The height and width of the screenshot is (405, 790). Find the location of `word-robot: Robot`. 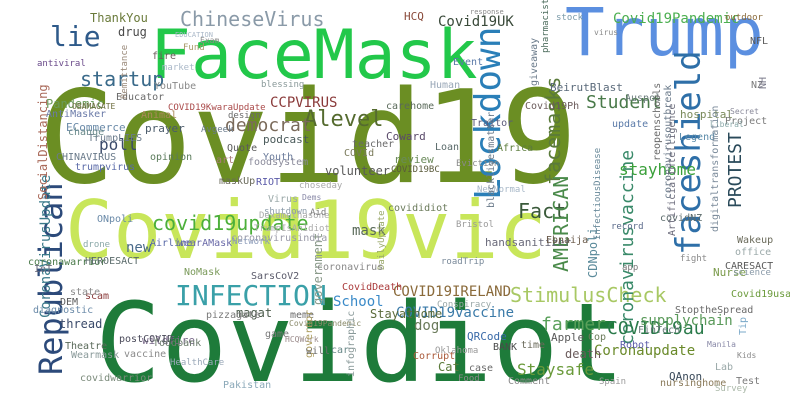

word-robot: Robot is located at coordinates (635, 345).